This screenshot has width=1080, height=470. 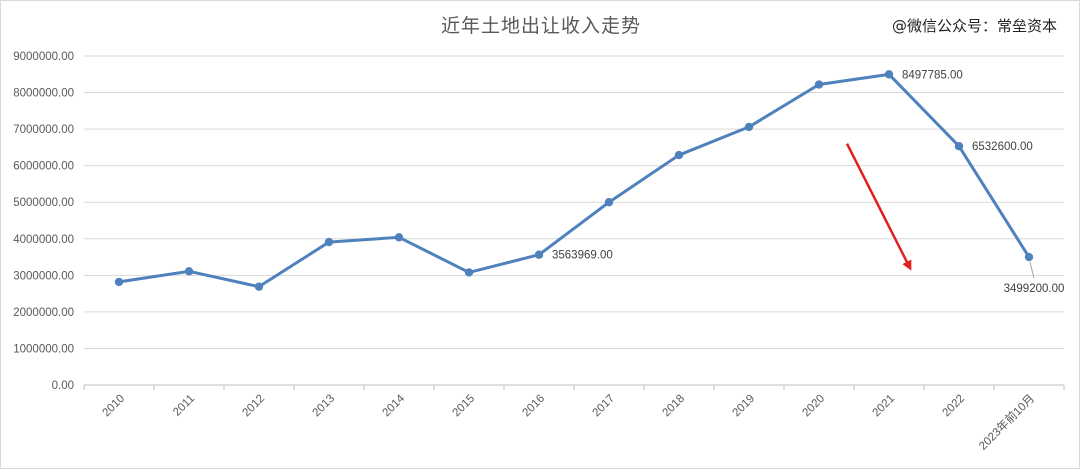 I want to click on data-label: 3563969.00, so click(x=582, y=256).